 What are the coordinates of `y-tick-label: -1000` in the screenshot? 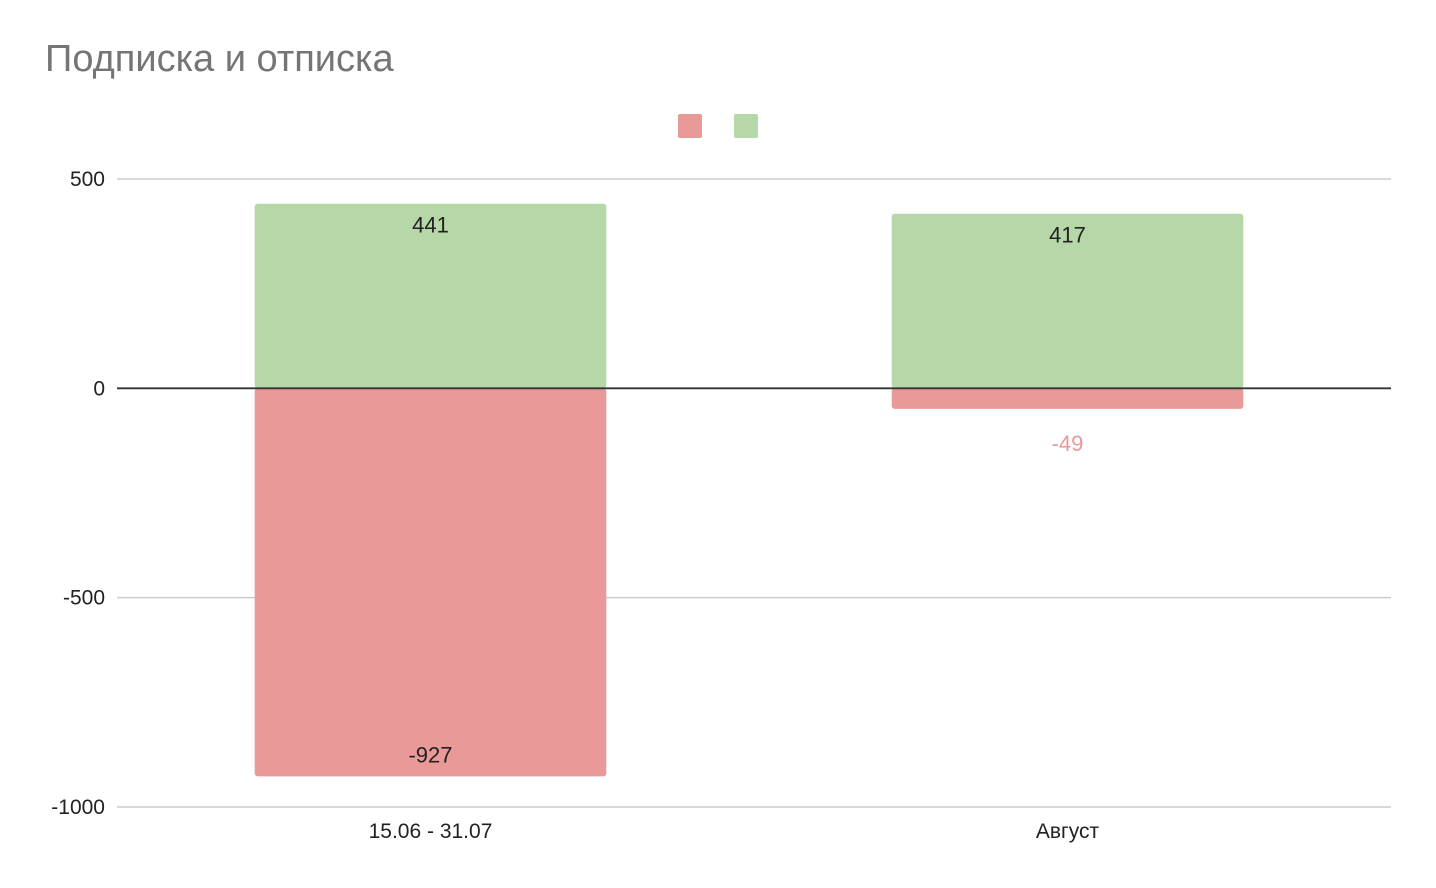 It's located at (78, 807).